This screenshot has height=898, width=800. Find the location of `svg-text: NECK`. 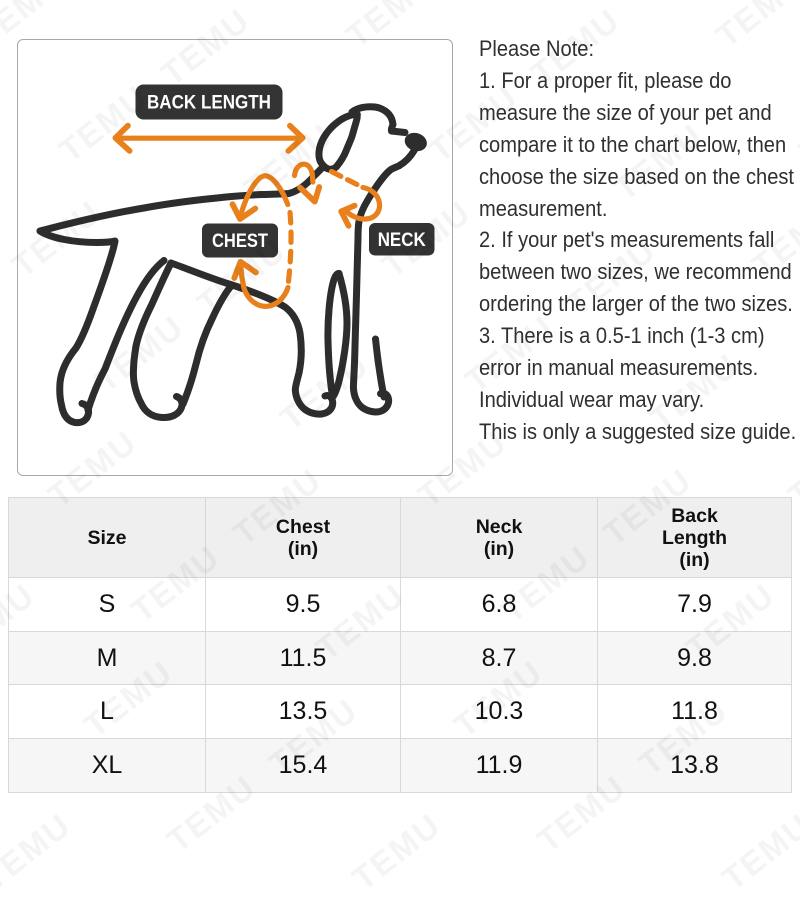

svg-text: NECK is located at coordinates (402, 240).